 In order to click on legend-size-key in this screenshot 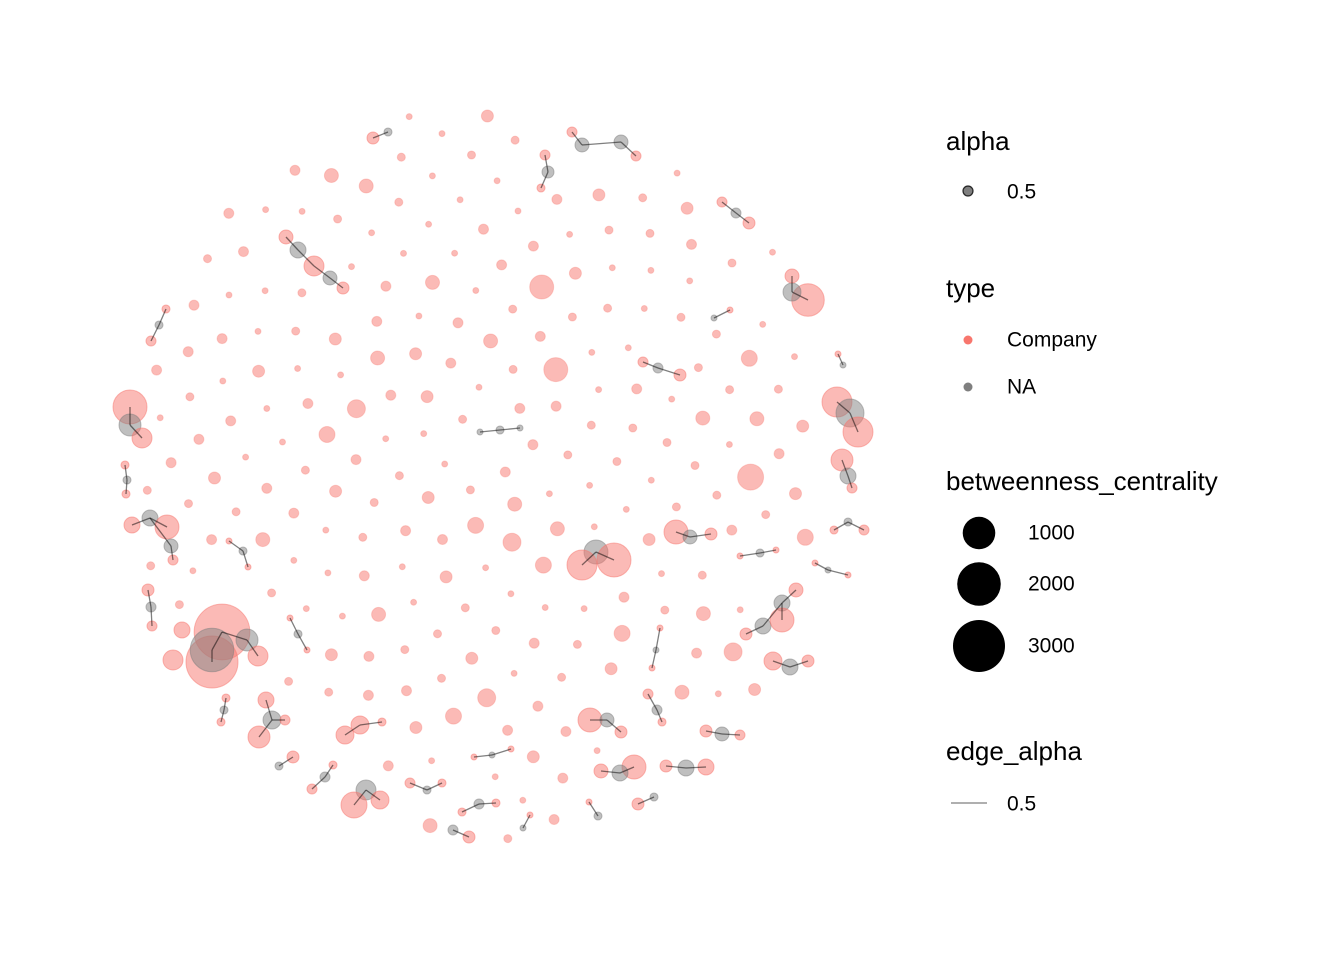, I will do `click(979, 646)`.